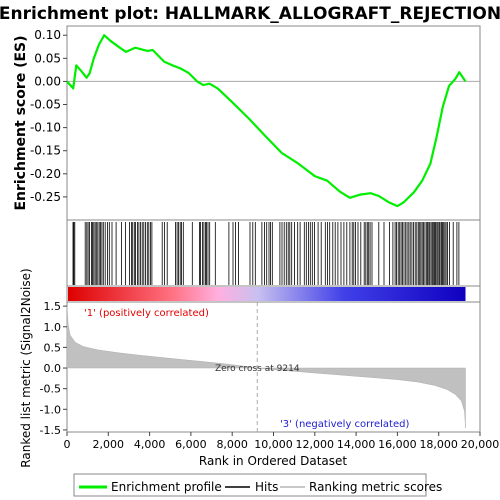 This screenshot has width=500, height=500. What do you see at coordinates (266, 487) in the screenshot?
I see `legend-label-hits: Hits` at bounding box center [266, 487].